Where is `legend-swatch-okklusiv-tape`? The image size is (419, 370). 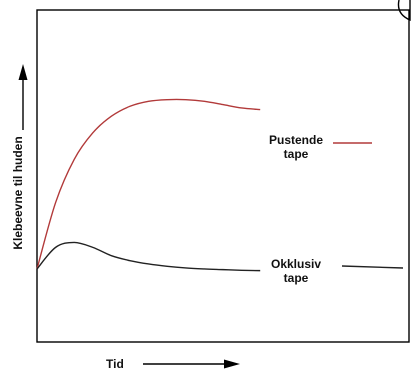
legend-swatch-okklusiv-tape is located at coordinates (372, 267).